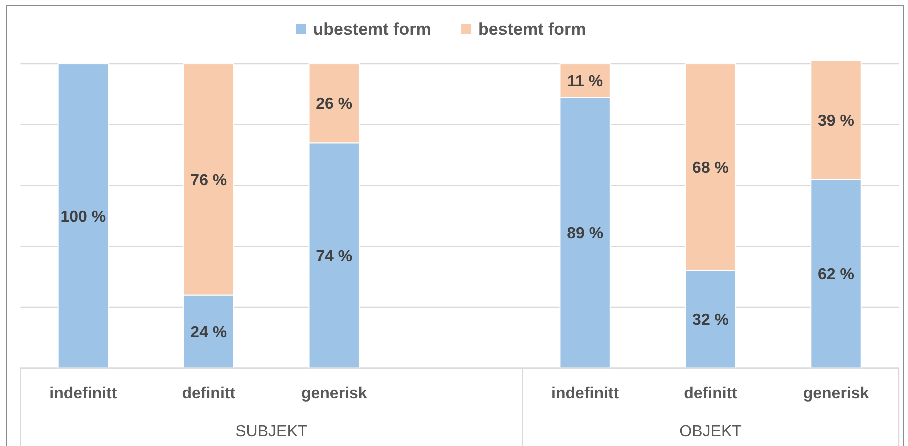  I want to click on legend-label: ubestemt form, so click(372, 29).